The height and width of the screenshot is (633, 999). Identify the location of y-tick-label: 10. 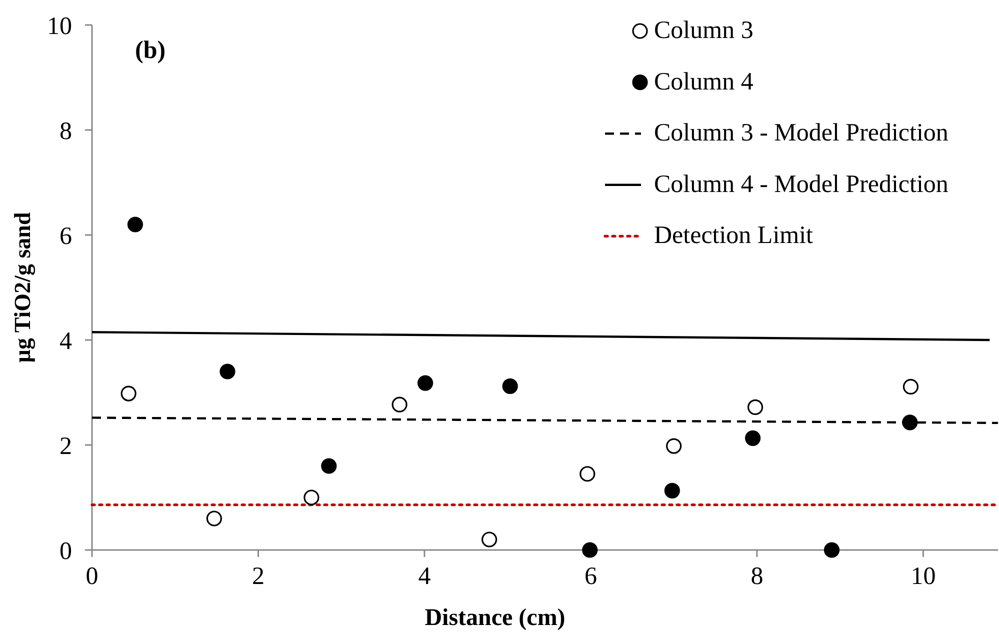
(59, 26).